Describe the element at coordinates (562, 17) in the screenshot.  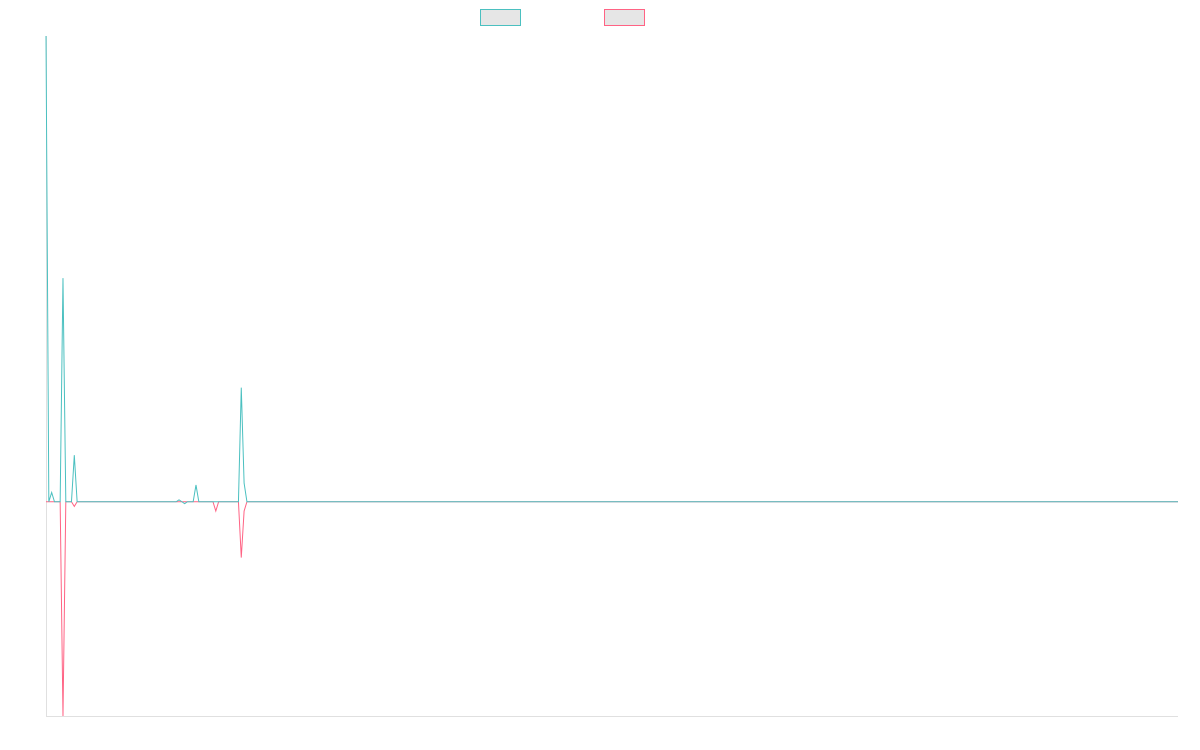
I see `legend` at that location.